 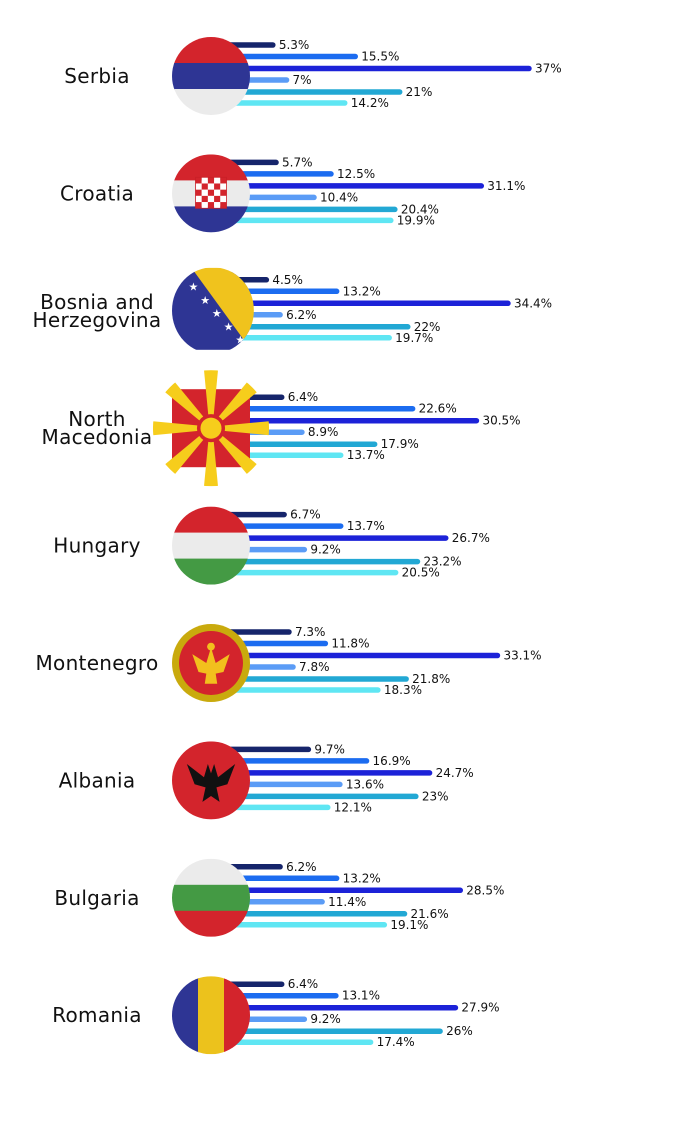 I want to click on value-label-albania-6: 12.1%, so click(x=353, y=807).